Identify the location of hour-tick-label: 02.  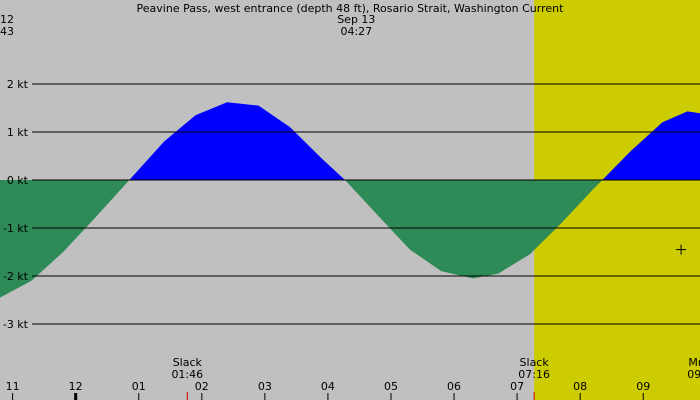
(202, 386).